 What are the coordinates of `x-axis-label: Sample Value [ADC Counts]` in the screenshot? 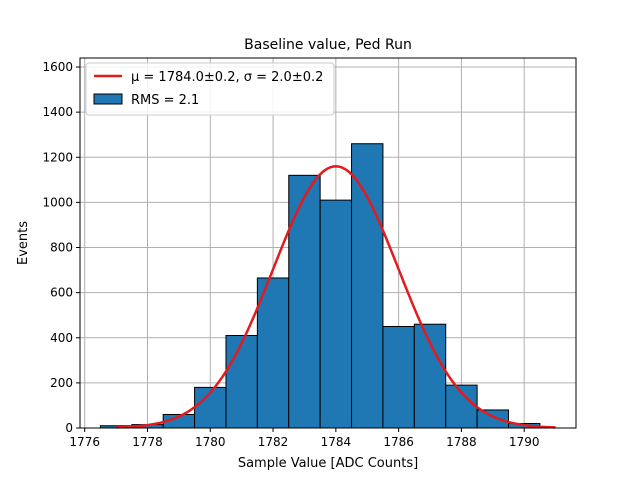 It's located at (328, 463).